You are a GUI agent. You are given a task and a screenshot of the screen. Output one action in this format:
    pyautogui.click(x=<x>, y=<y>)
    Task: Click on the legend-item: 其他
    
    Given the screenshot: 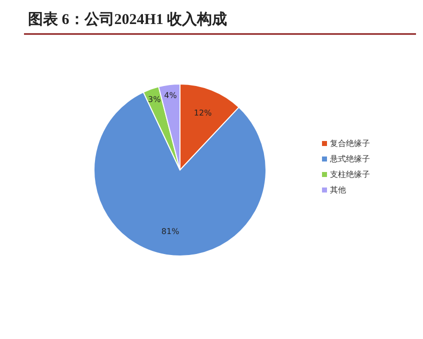 What is the action you would take?
    pyautogui.click(x=334, y=190)
    